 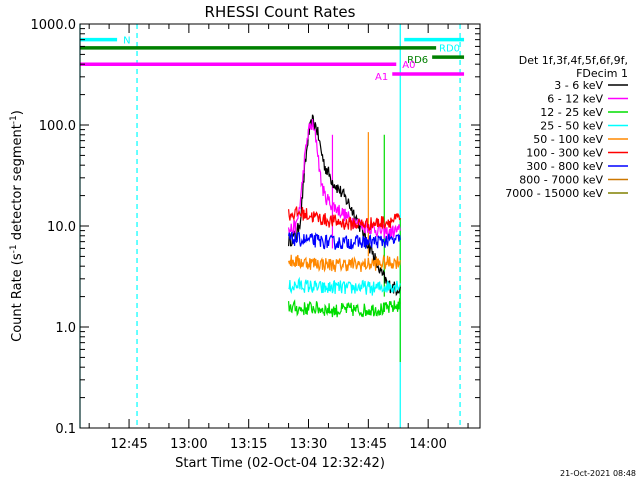 What do you see at coordinates (54, 25) in the screenshot?
I see `y-tick-label: 1000.0` at bounding box center [54, 25].